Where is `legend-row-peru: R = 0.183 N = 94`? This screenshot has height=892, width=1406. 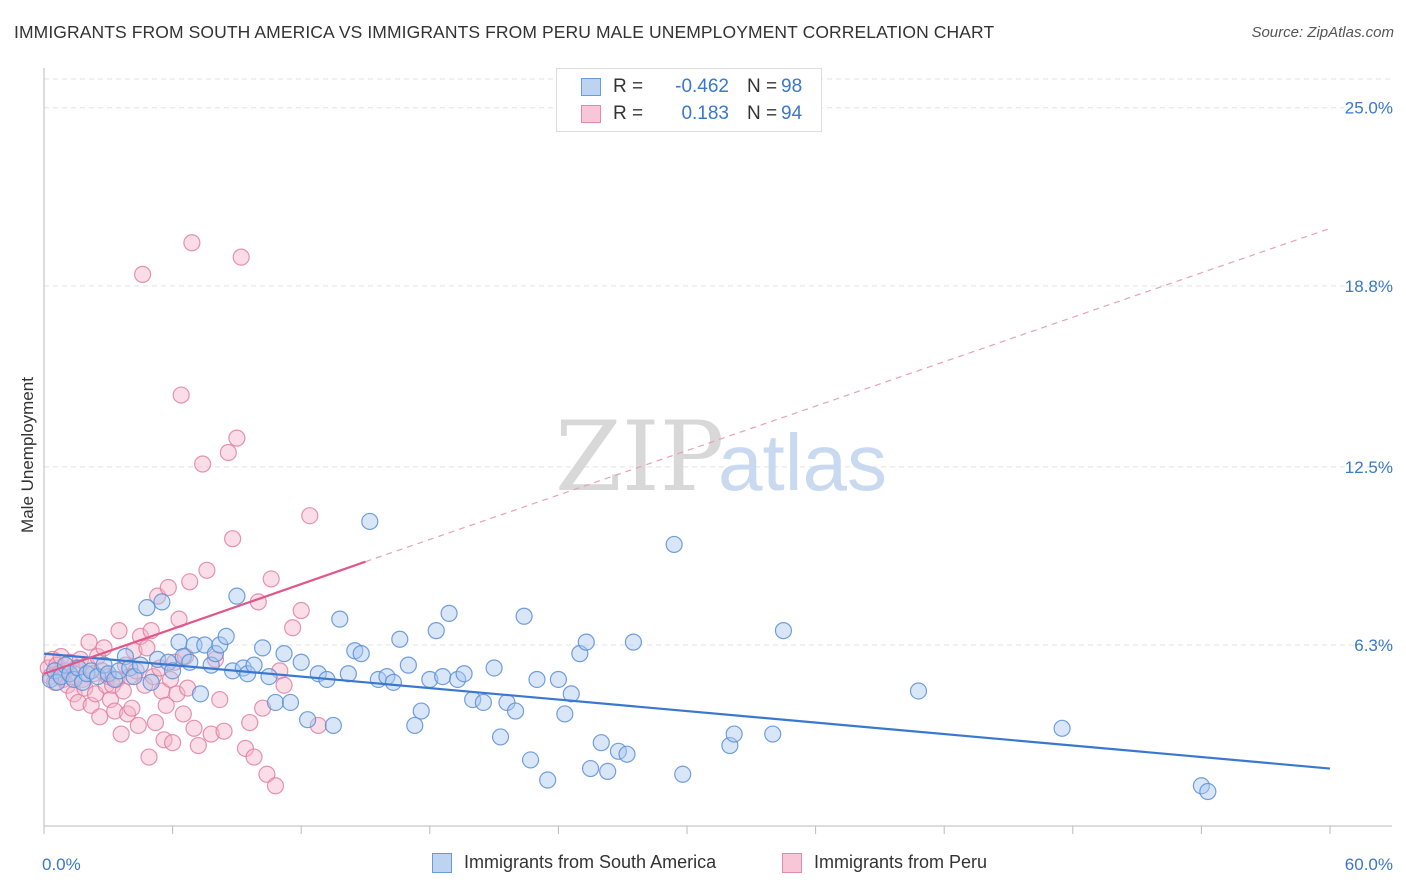
legend-row-peru: R = 0.183 N = 94 is located at coordinates (691, 114).